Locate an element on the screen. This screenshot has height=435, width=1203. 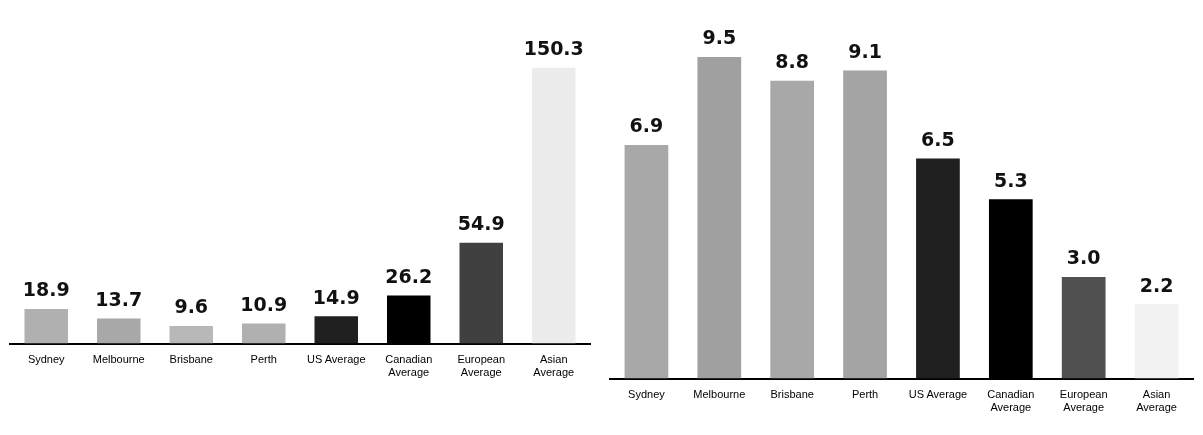
data-label: 8.8 is located at coordinates (792, 61).